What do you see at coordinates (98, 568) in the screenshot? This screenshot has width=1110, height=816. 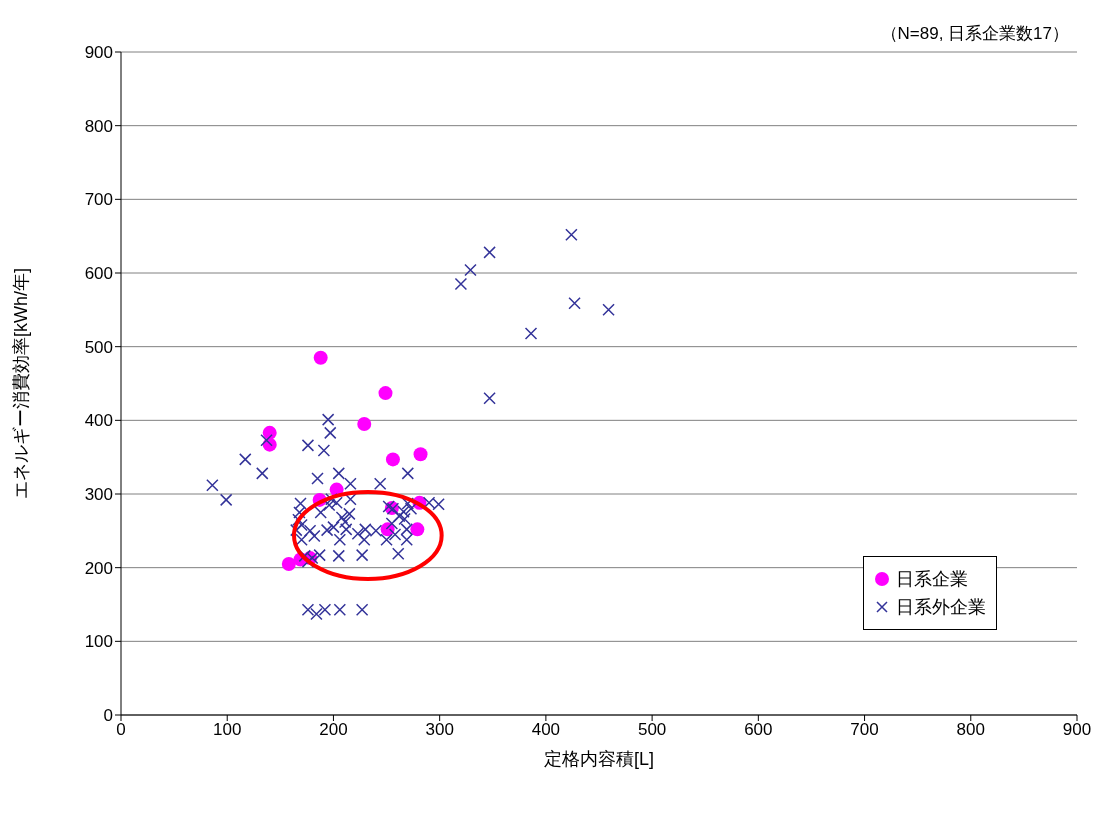 I see `y-tick-label: 200` at bounding box center [98, 568].